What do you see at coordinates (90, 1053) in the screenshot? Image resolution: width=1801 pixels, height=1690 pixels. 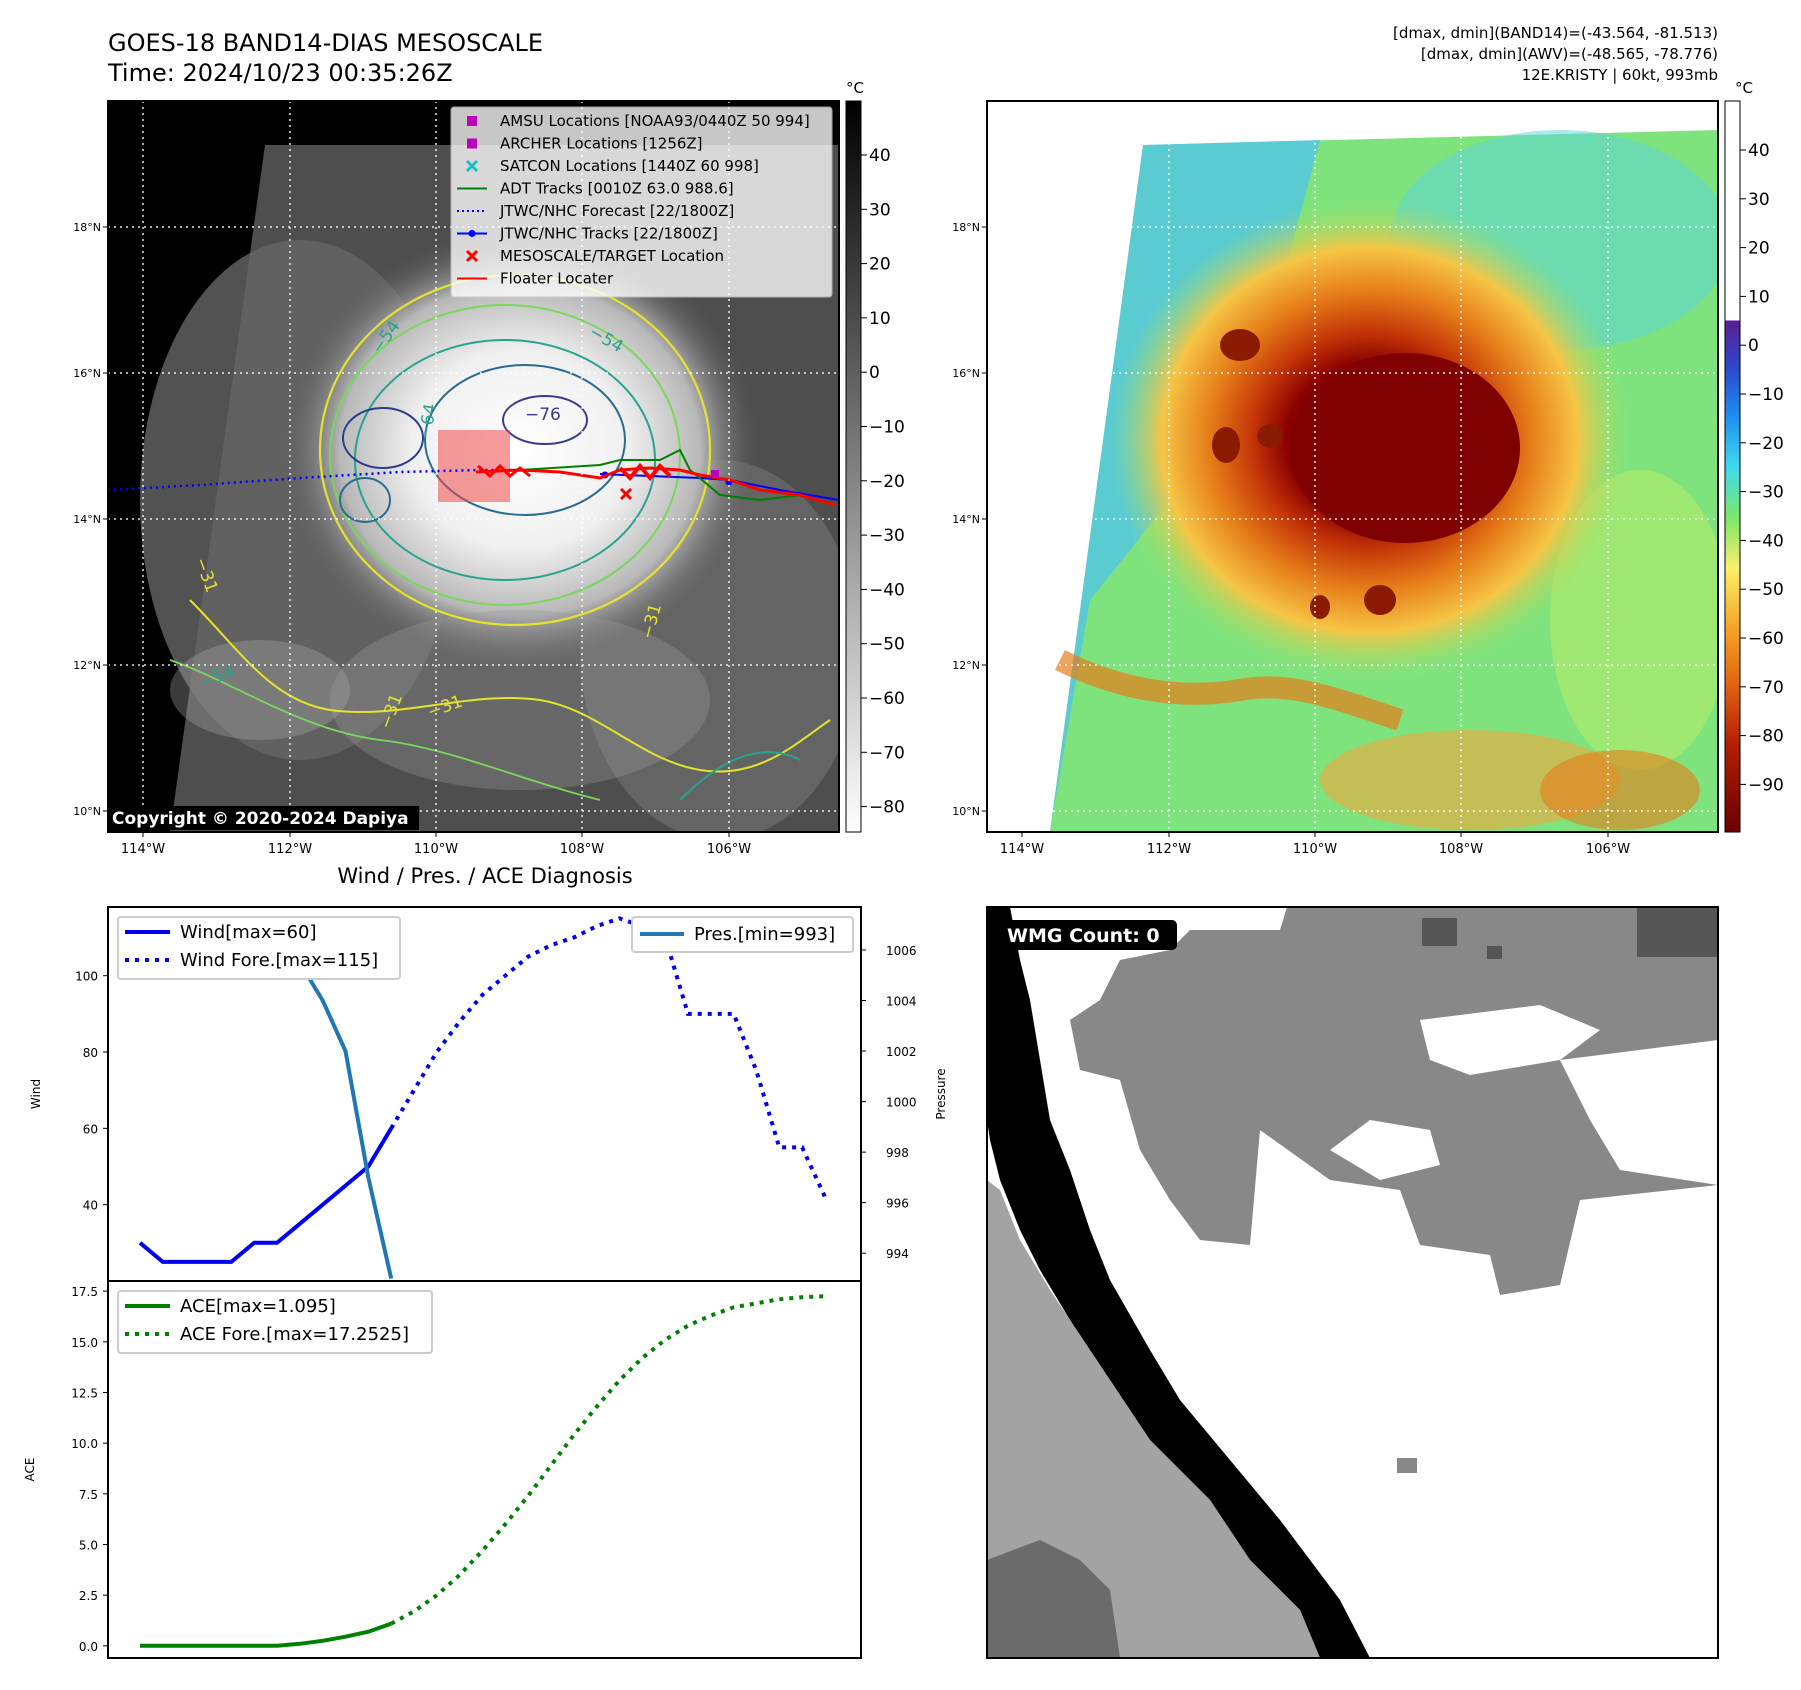 I see `y-tick-label: 80` at bounding box center [90, 1053].